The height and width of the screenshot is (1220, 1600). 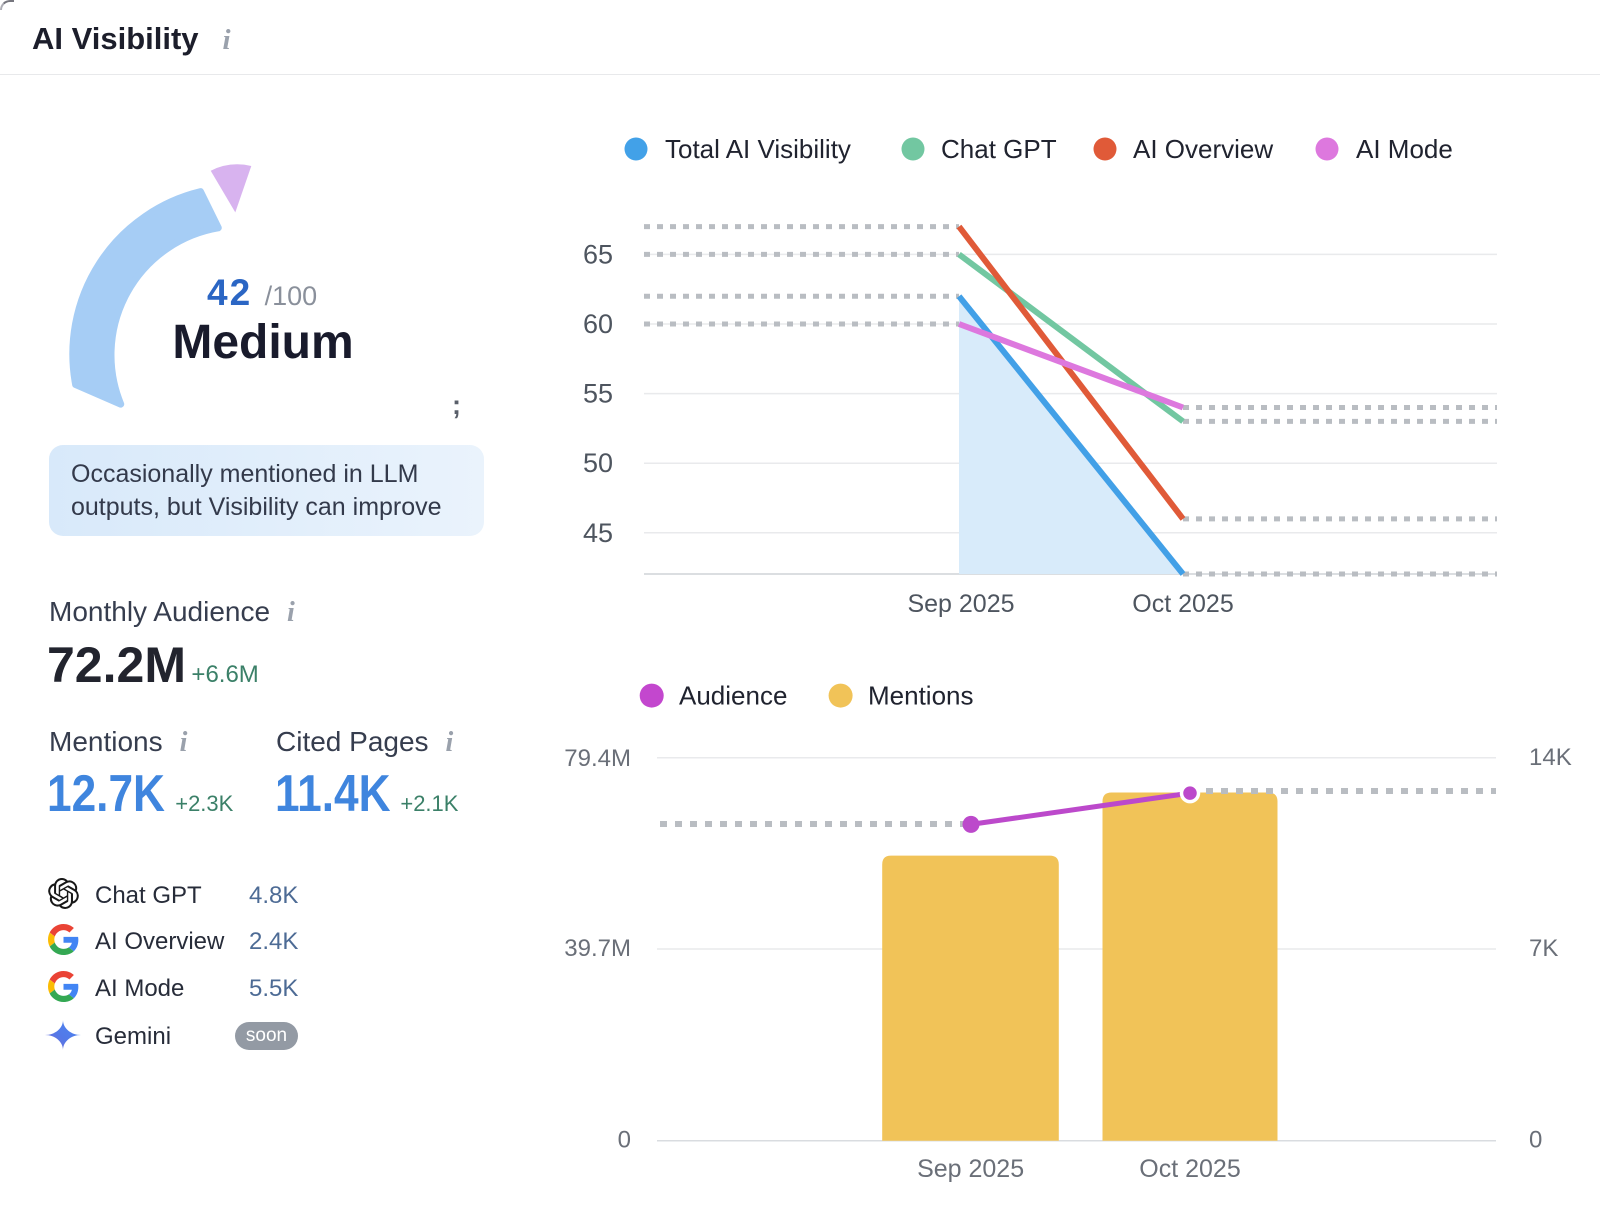 What do you see at coordinates (921, 696) in the screenshot?
I see `svg-text: Mentions` at bounding box center [921, 696].